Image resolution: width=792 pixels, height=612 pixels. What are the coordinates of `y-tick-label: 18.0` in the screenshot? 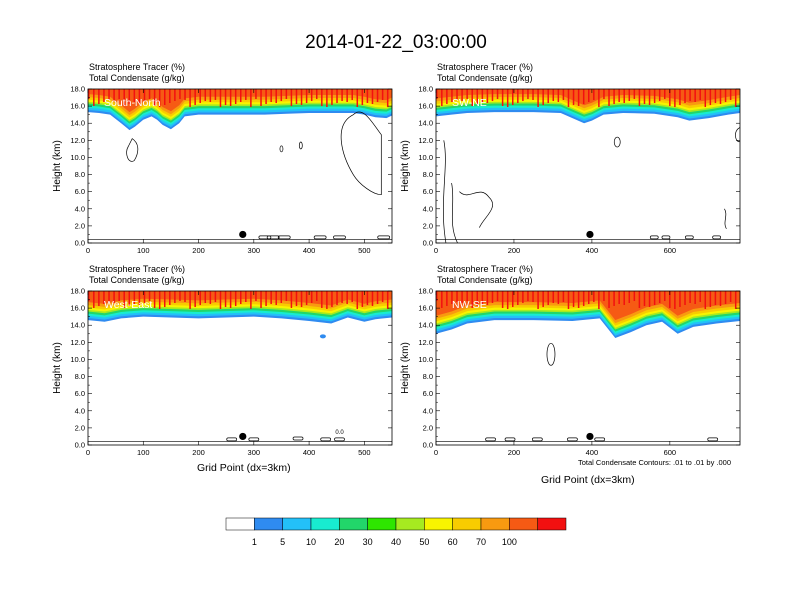 It's located at (77, 291).